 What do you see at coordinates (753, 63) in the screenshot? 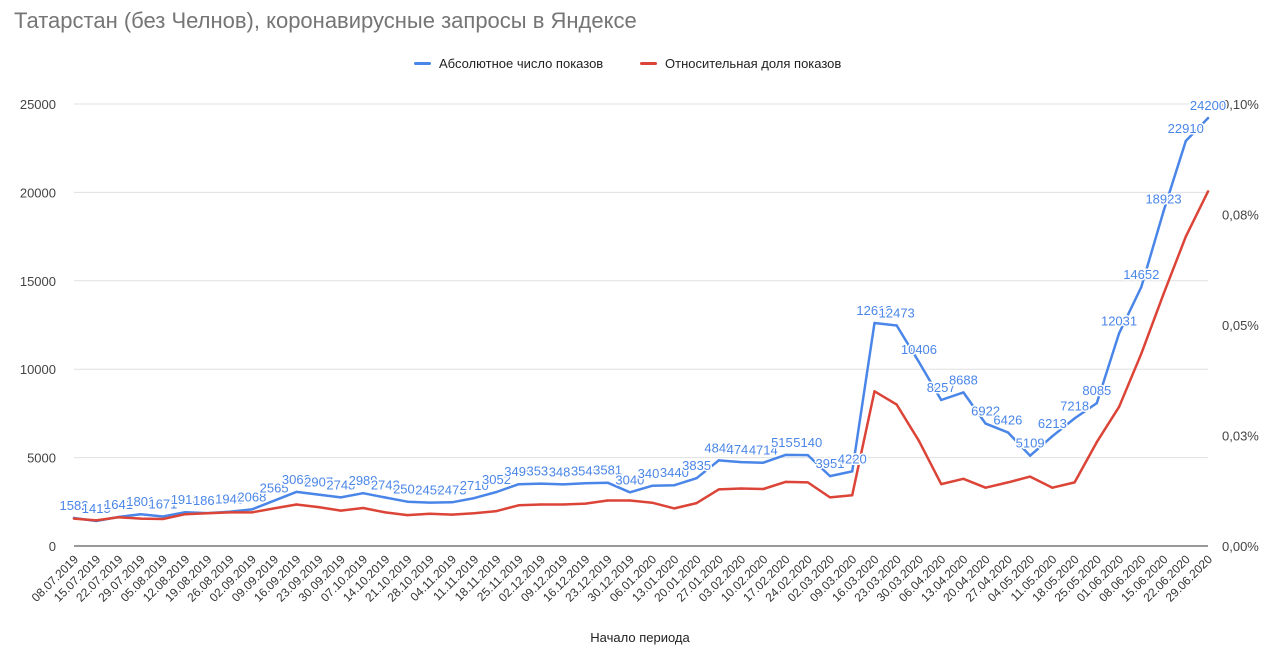
I see `legend-label-relative: Относительная доля показов` at bounding box center [753, 63].